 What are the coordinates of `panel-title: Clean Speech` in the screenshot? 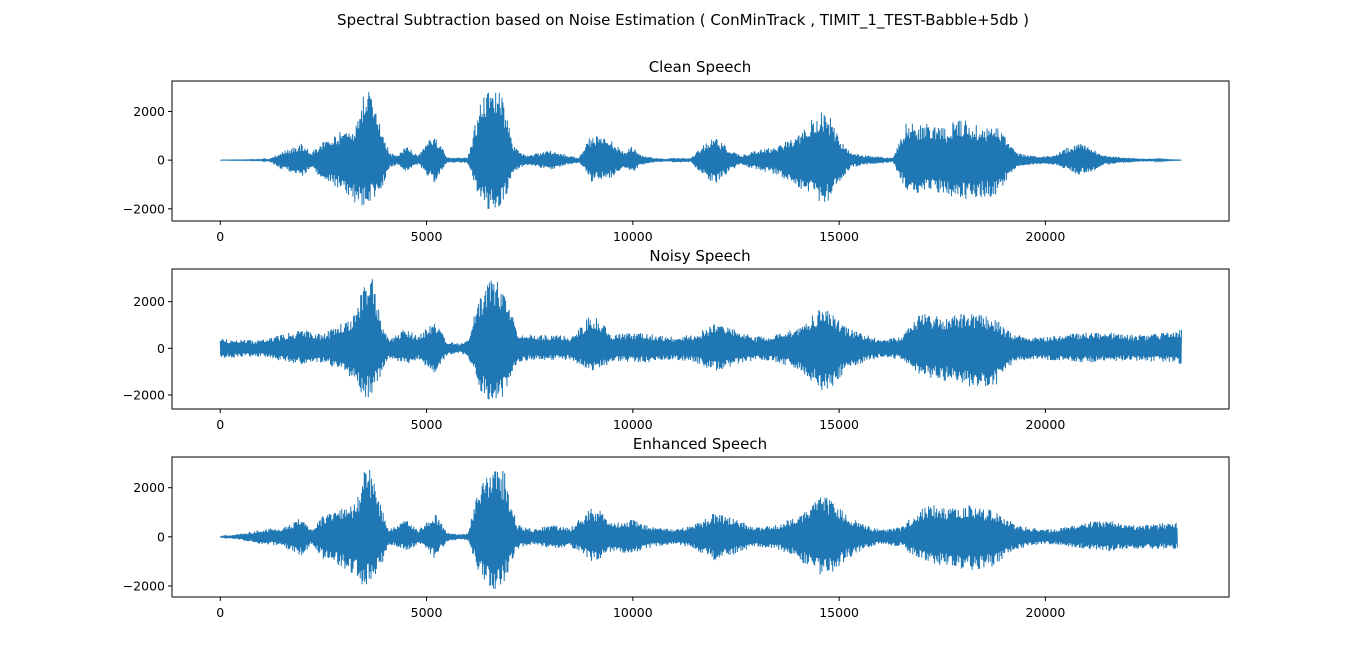 It's located at (700, 67).